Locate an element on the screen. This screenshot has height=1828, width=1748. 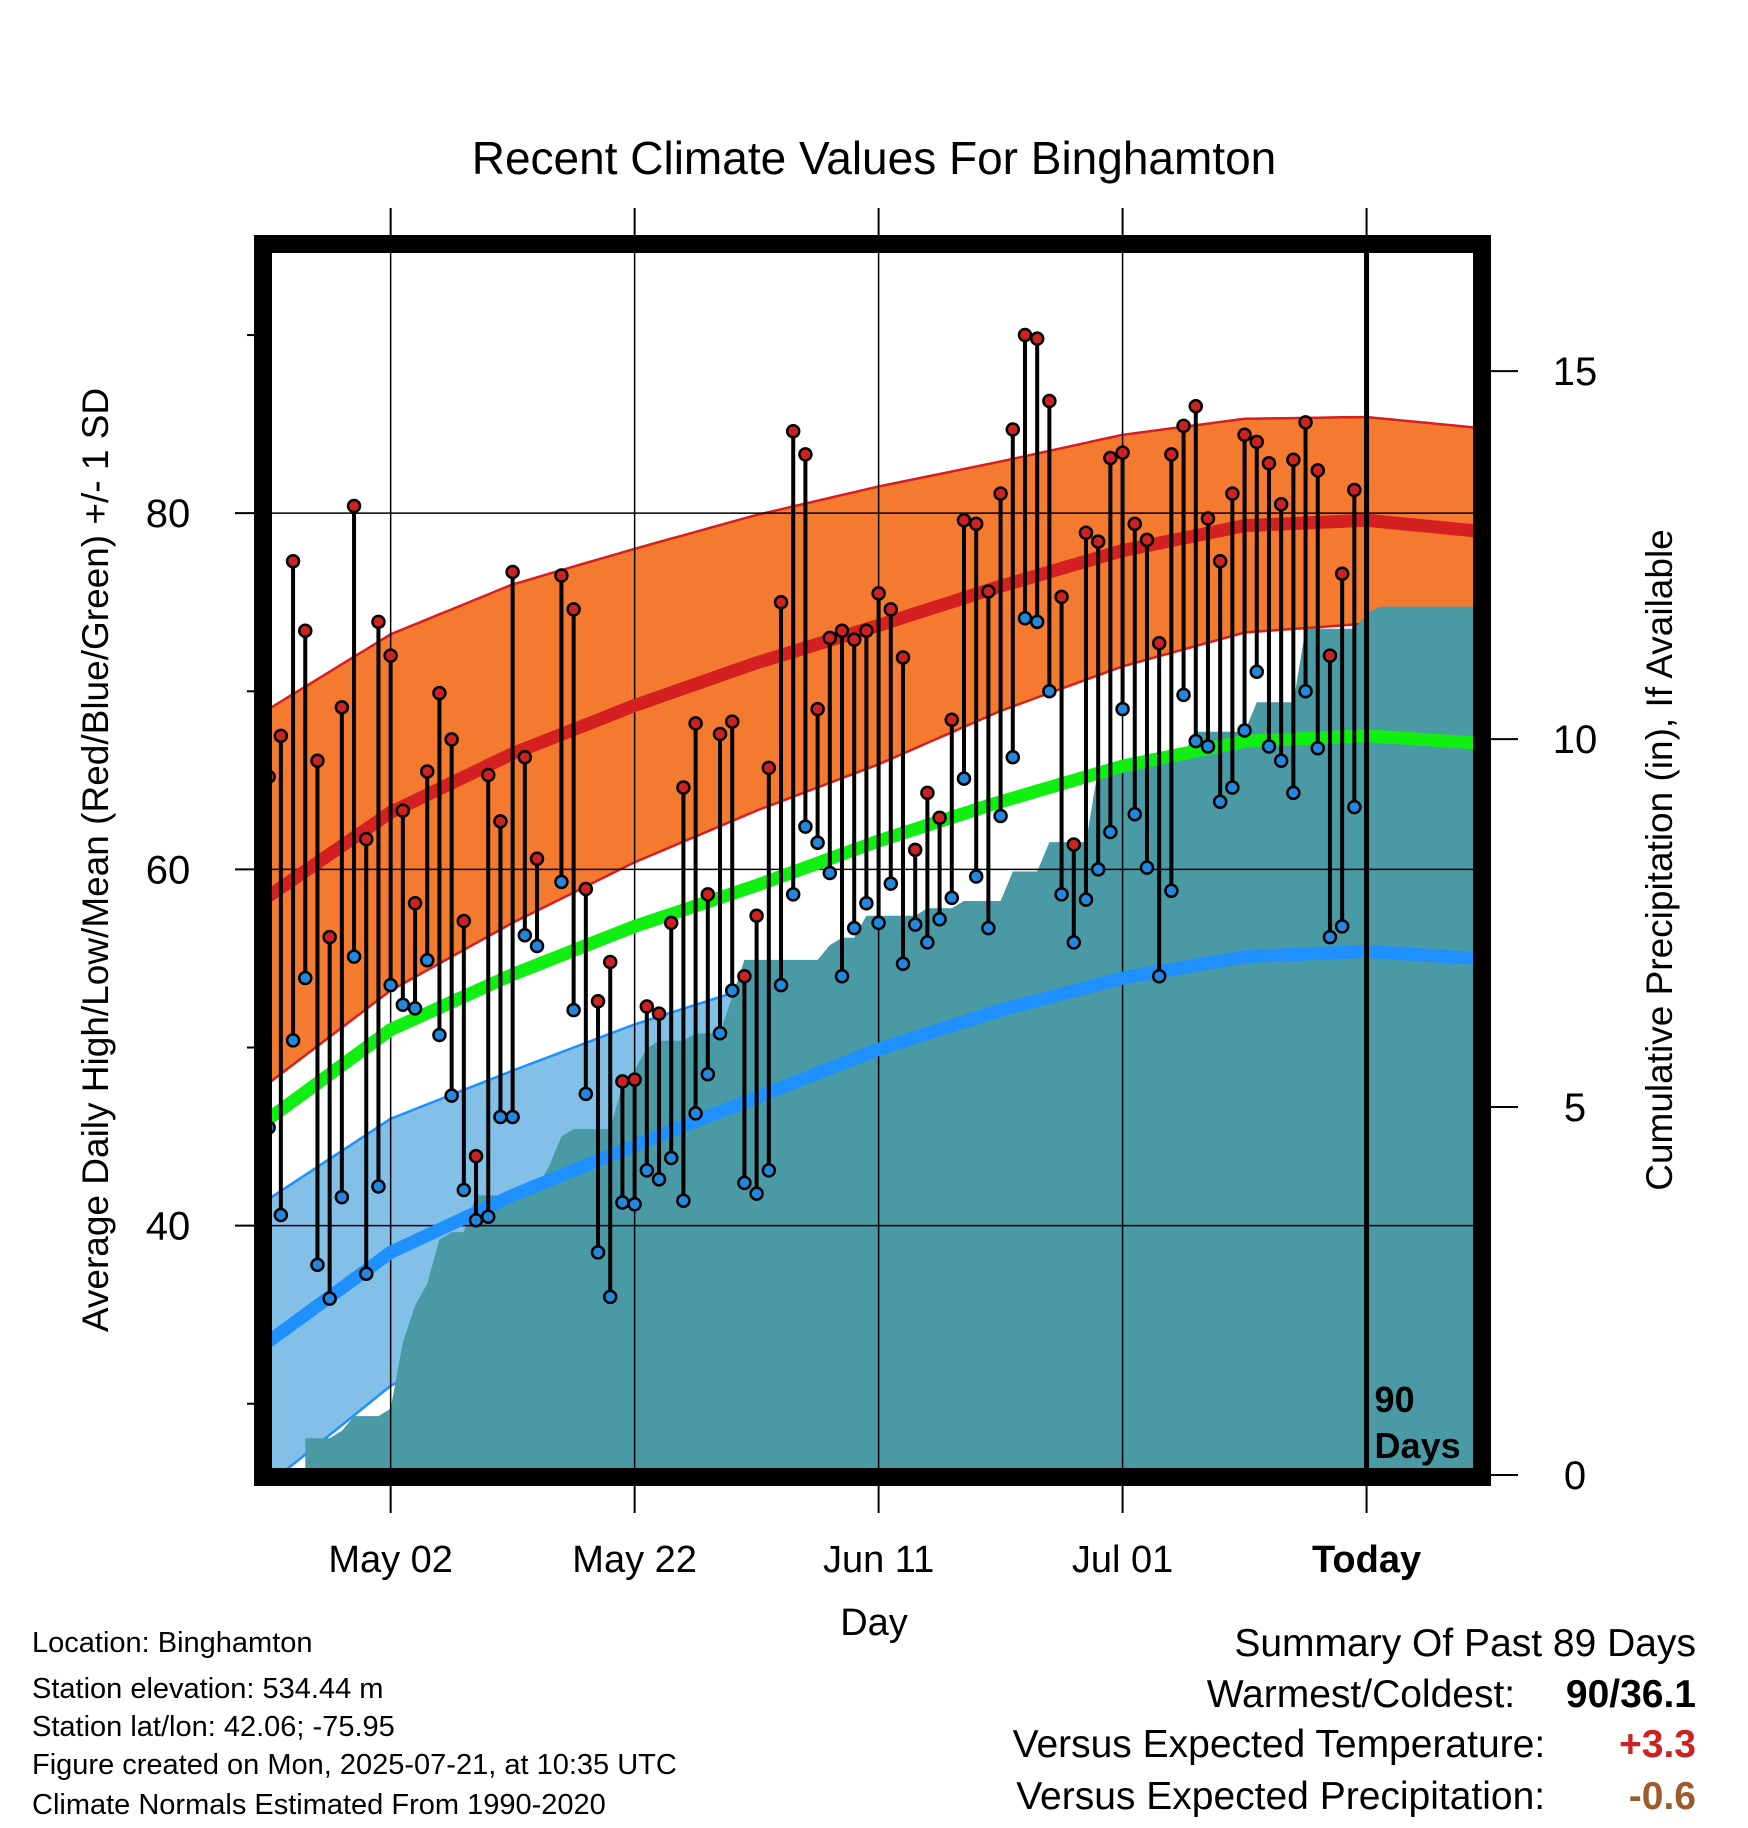
summary-temp-value: +3.3 is located at coordinates (1657, 1744).